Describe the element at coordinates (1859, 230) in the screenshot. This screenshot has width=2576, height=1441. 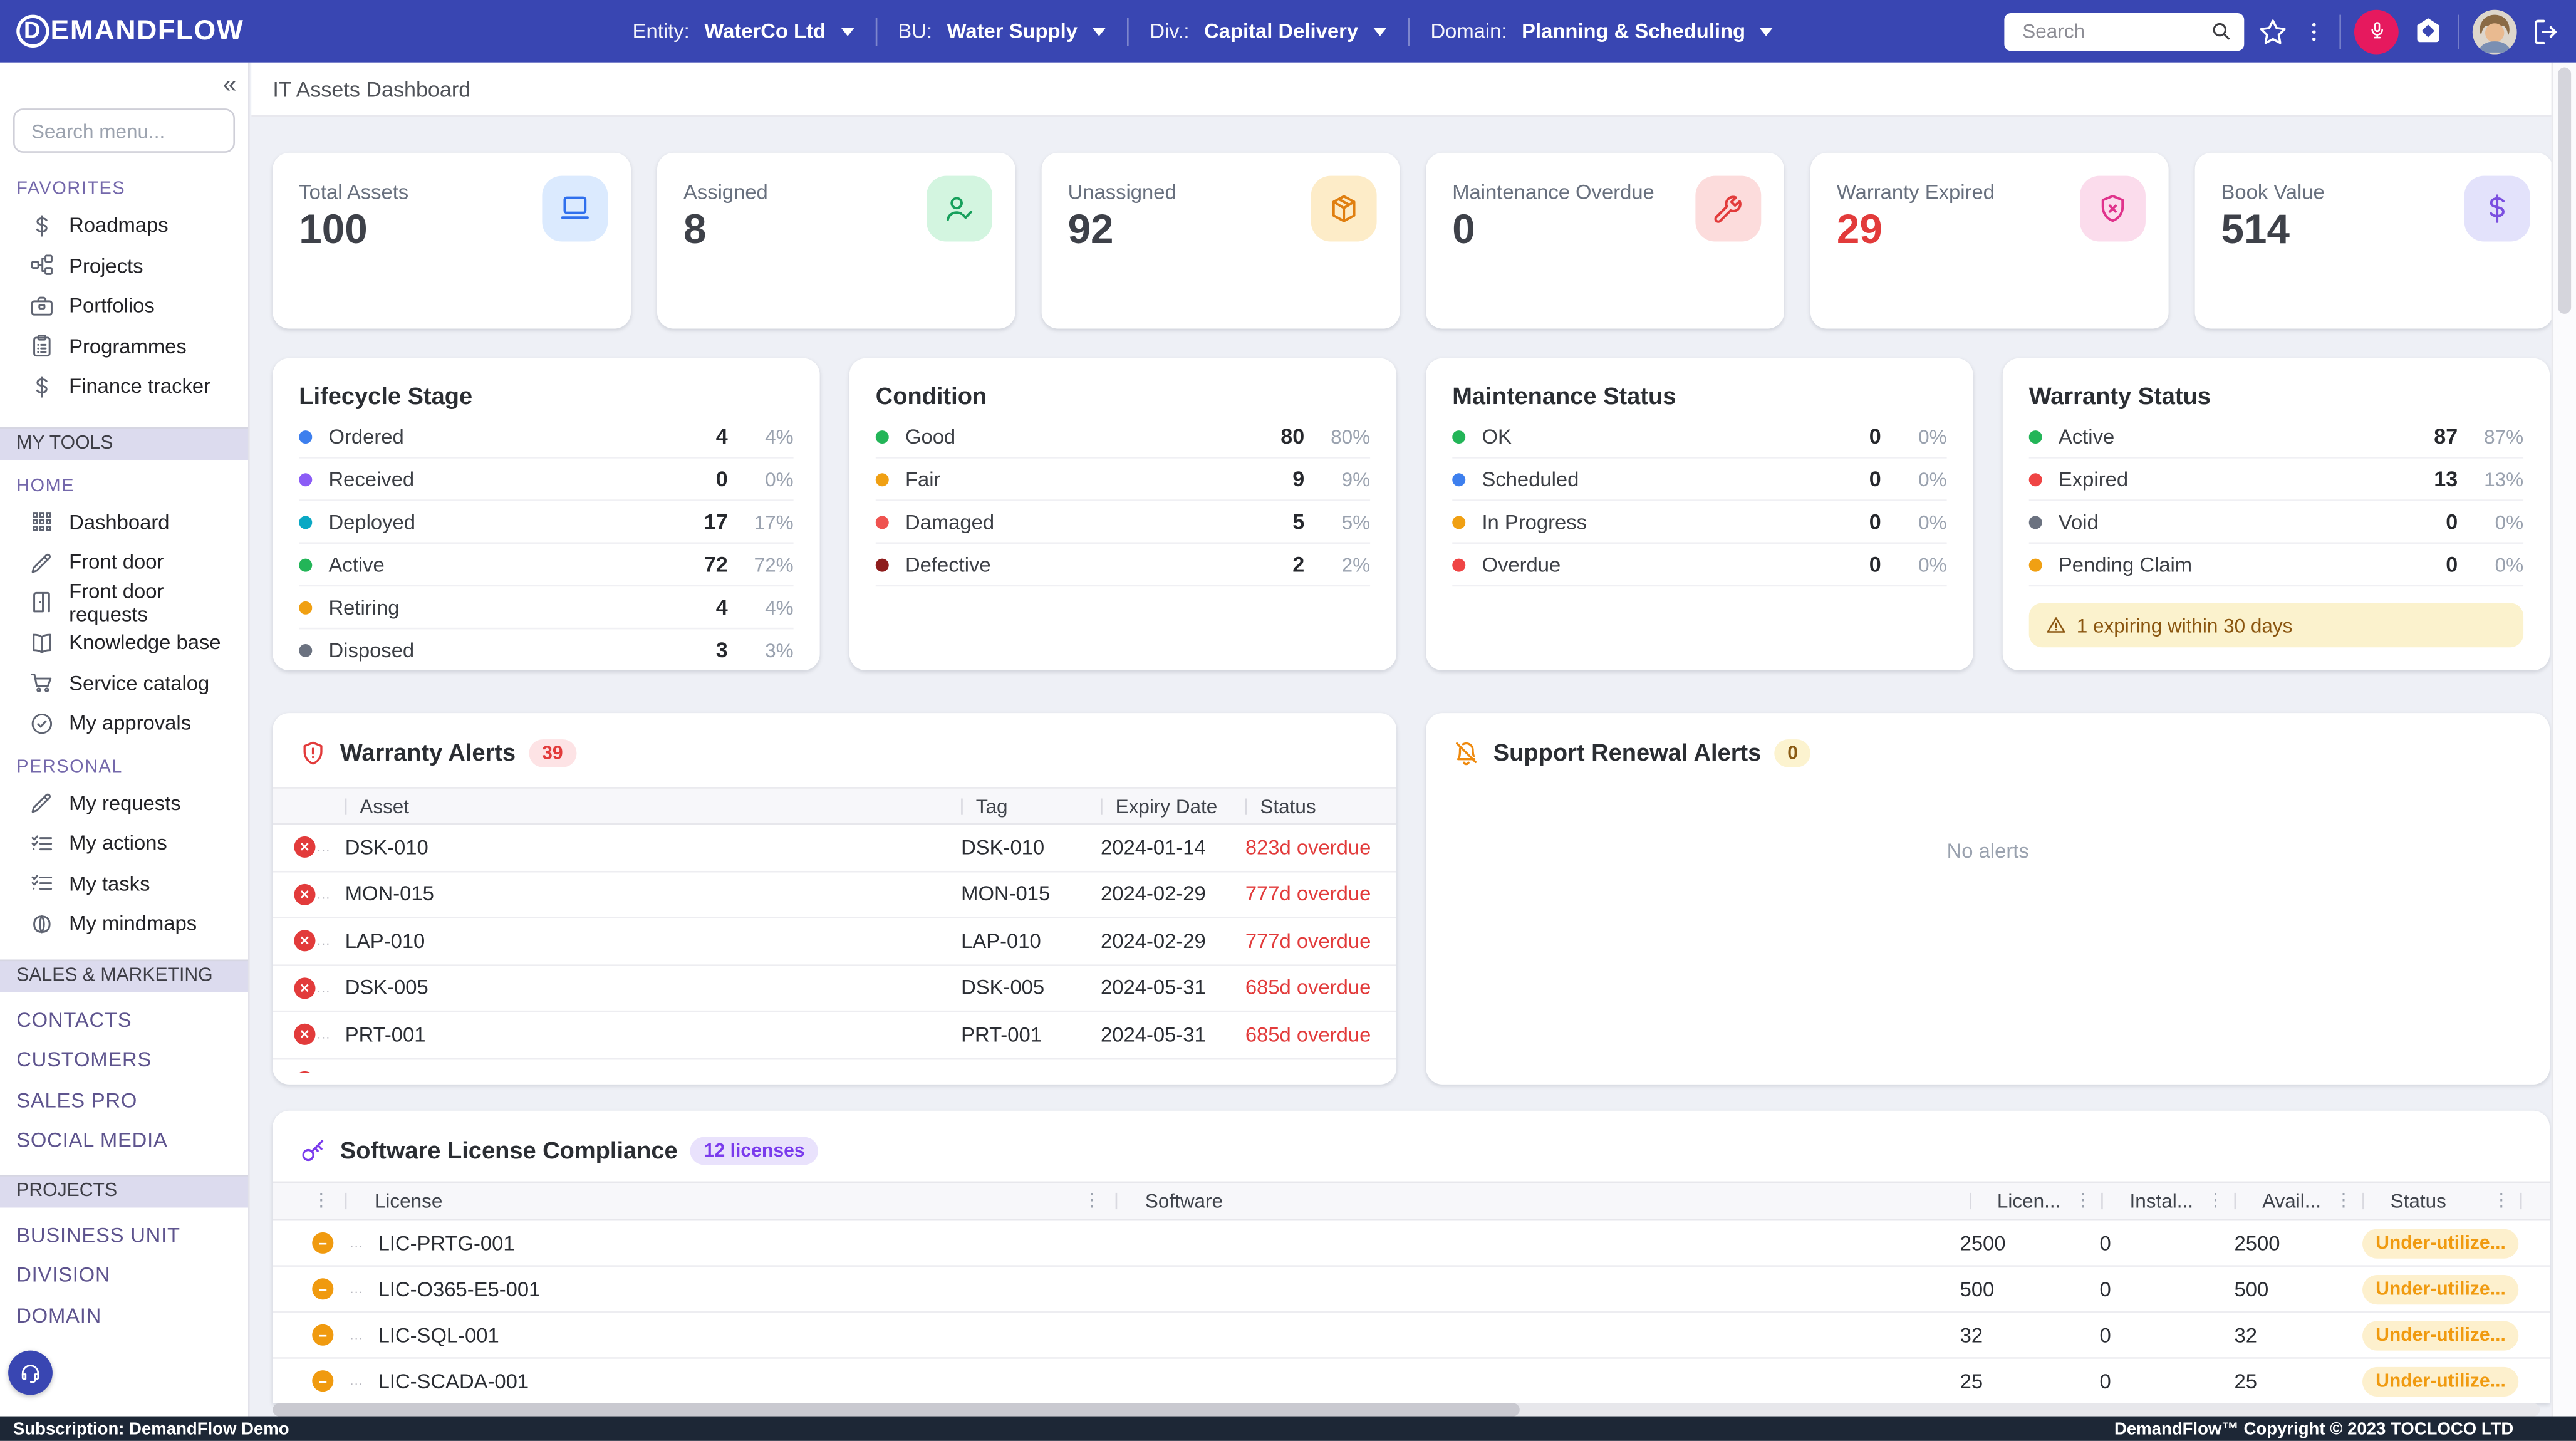
I see `stat-card-value: 29` at that location.